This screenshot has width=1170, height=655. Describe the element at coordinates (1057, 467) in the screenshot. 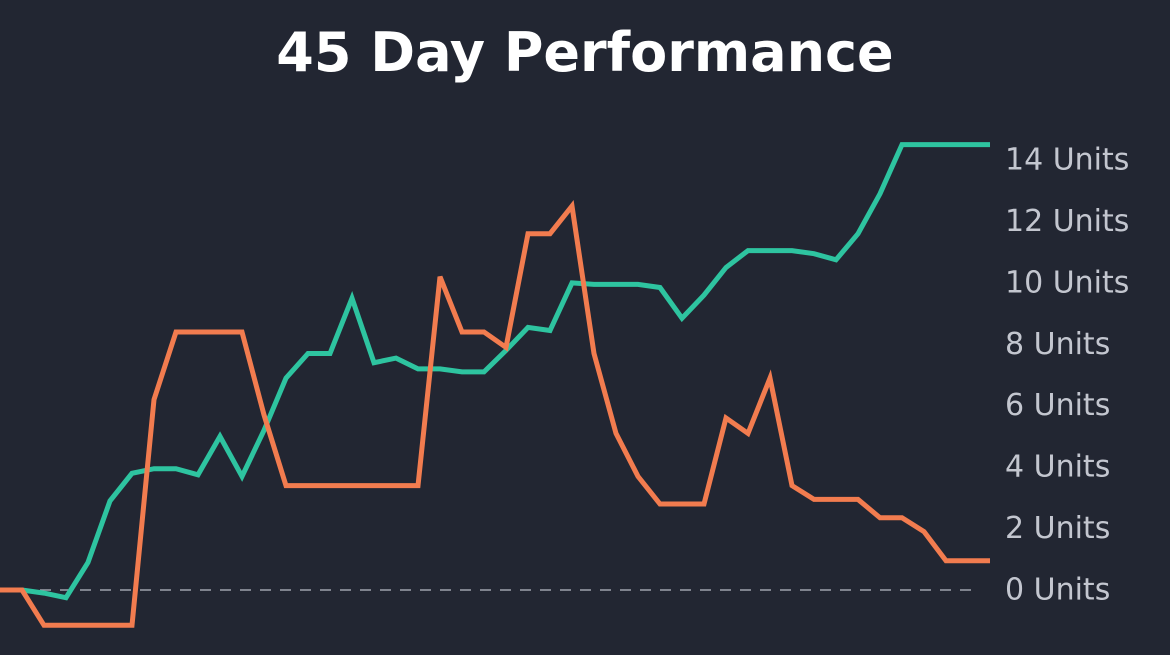

I see `y-tick-label: 4 Units` at that location.